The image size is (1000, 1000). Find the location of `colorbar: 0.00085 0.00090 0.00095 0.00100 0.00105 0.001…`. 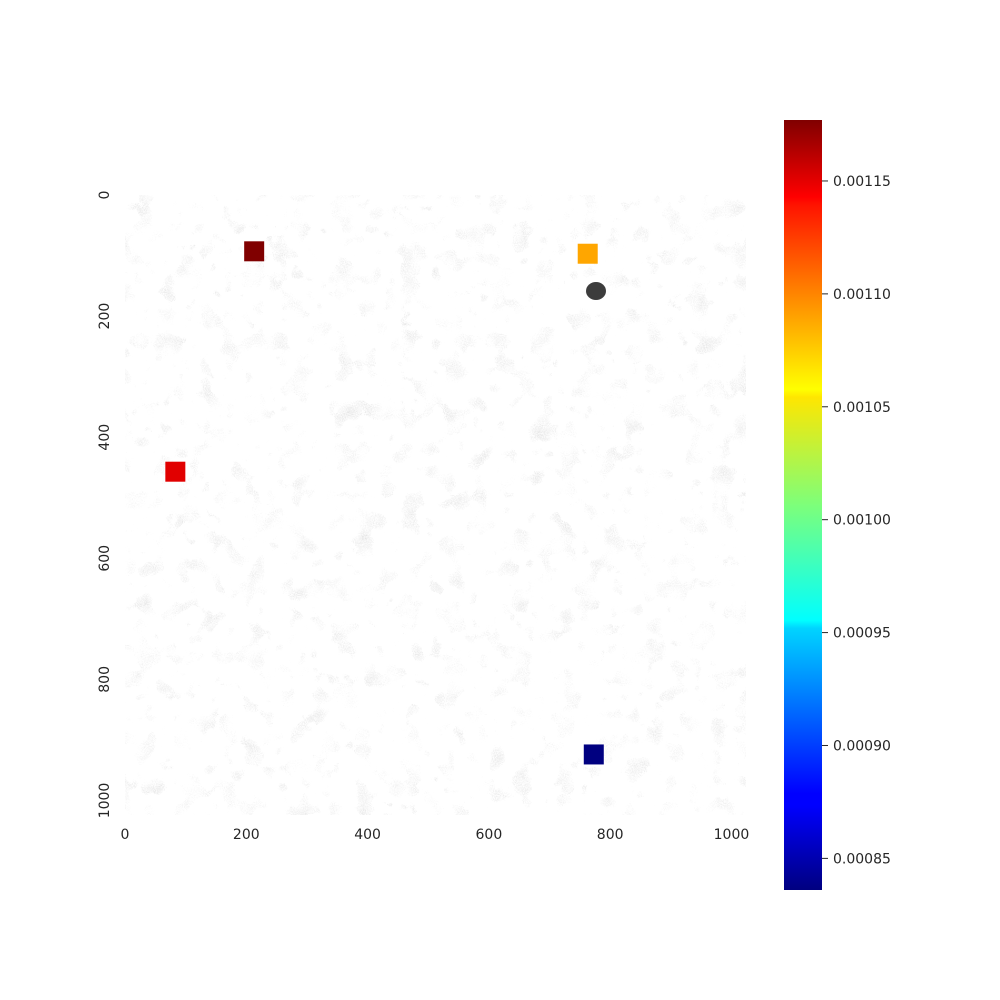

colorbar: 0.00085 0.00090 0.00095 0.00100 0.00105 0.001… is located at coordinates (837, 505).